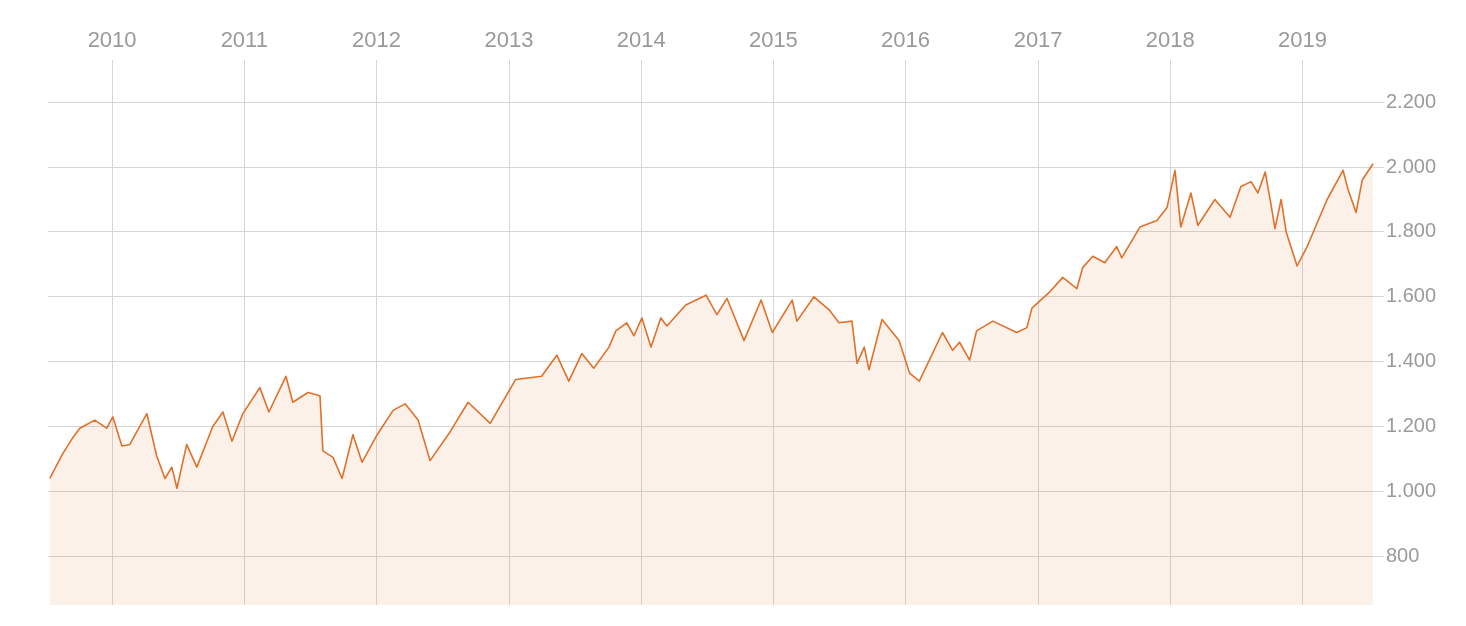  I want to click on x-tick-label: 2019, so click(1302, 39).